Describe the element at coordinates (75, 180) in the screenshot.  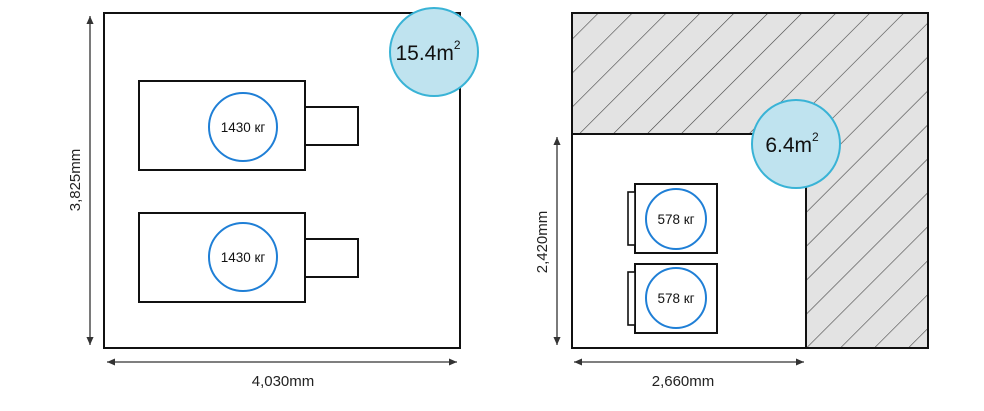
I see `height-label: 3,825mm` at that location.